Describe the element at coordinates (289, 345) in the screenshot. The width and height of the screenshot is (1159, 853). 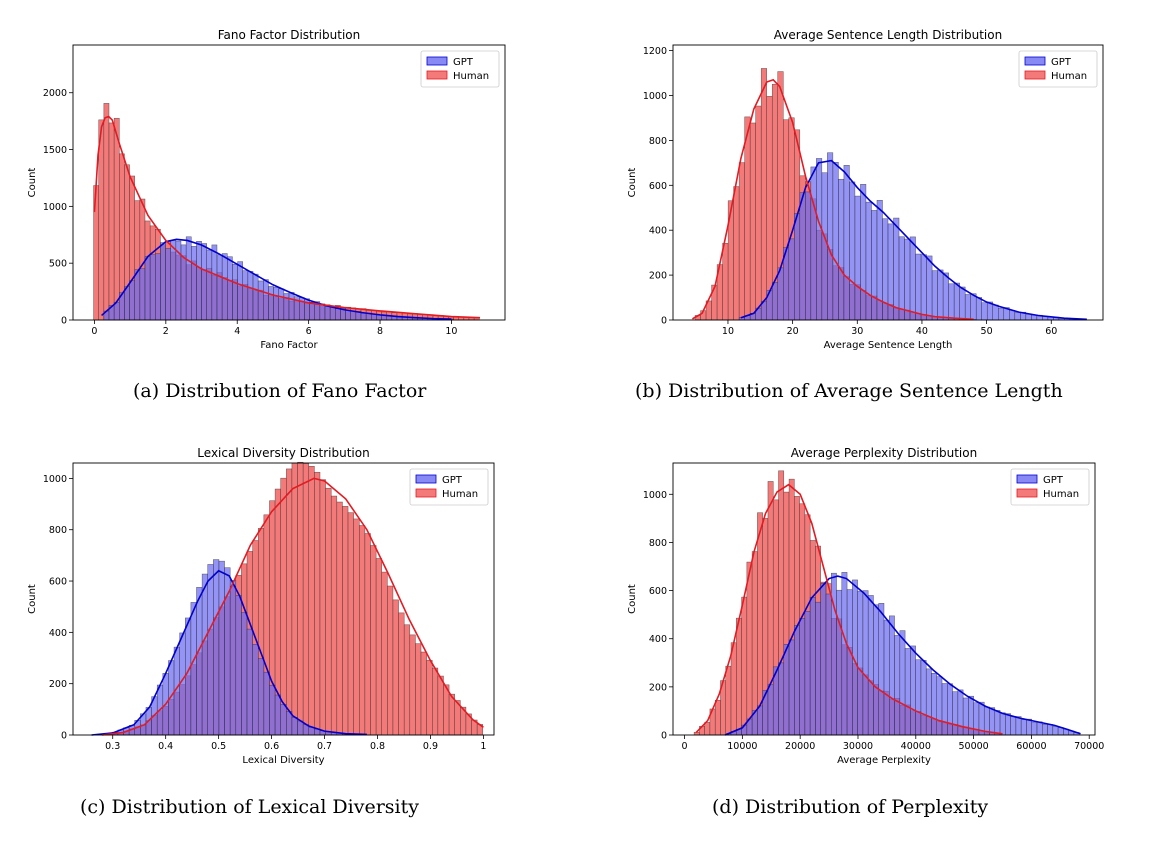
I see `x-axis-label: Fano Factor` at that location.